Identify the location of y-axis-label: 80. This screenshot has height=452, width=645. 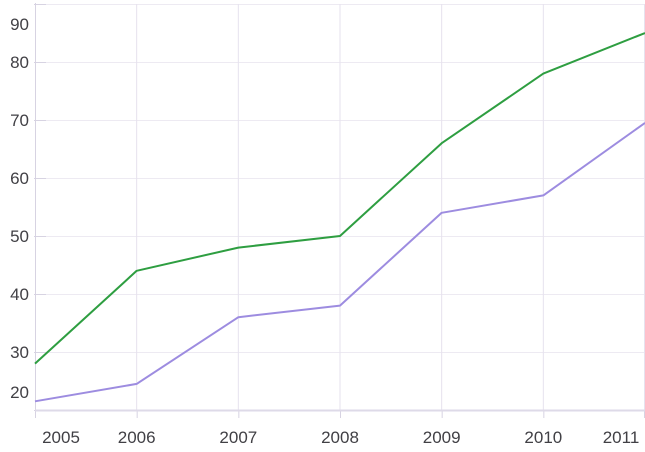
(19, 62).